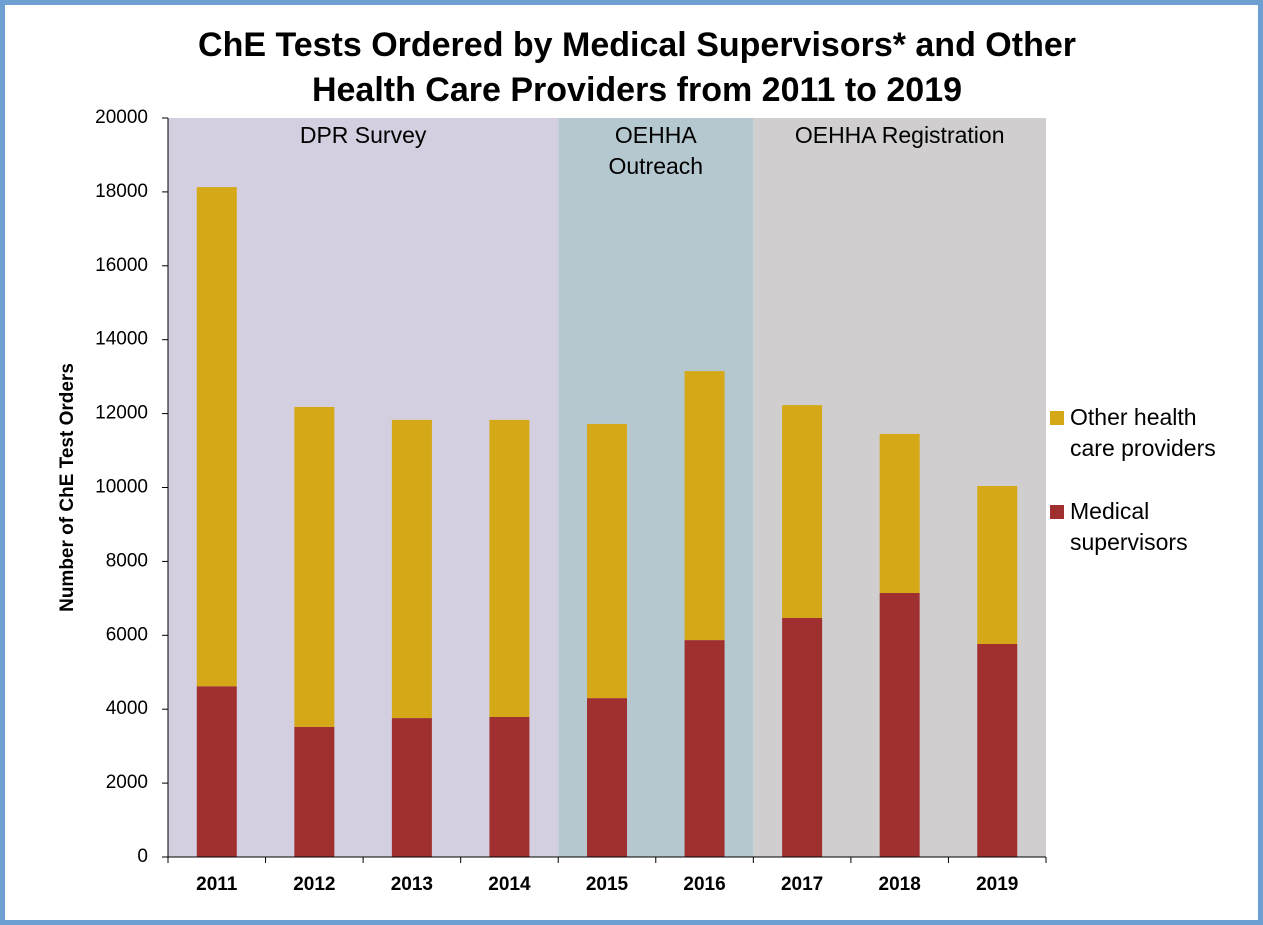 This screenshot has width=1263, height=925. What do you see at coordinates (121, 413) in the screenshot?
I see `y-tick-label: 12000` at bounding box center [121, 413].